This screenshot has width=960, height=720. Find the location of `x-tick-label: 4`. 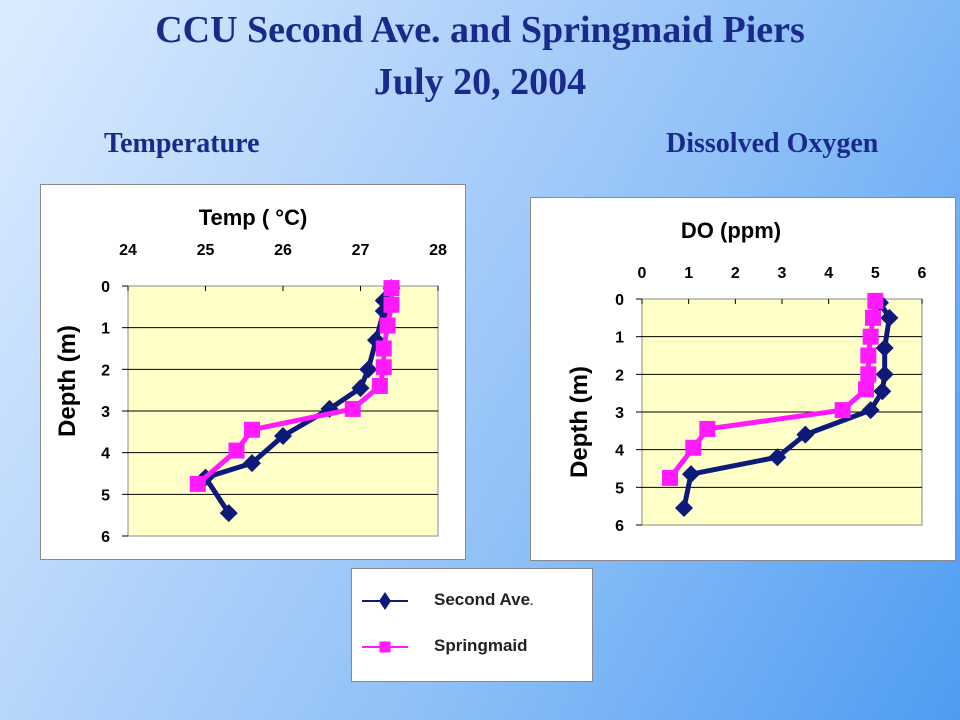

x-tick-label: 4 is located at coordinates (828, 273).